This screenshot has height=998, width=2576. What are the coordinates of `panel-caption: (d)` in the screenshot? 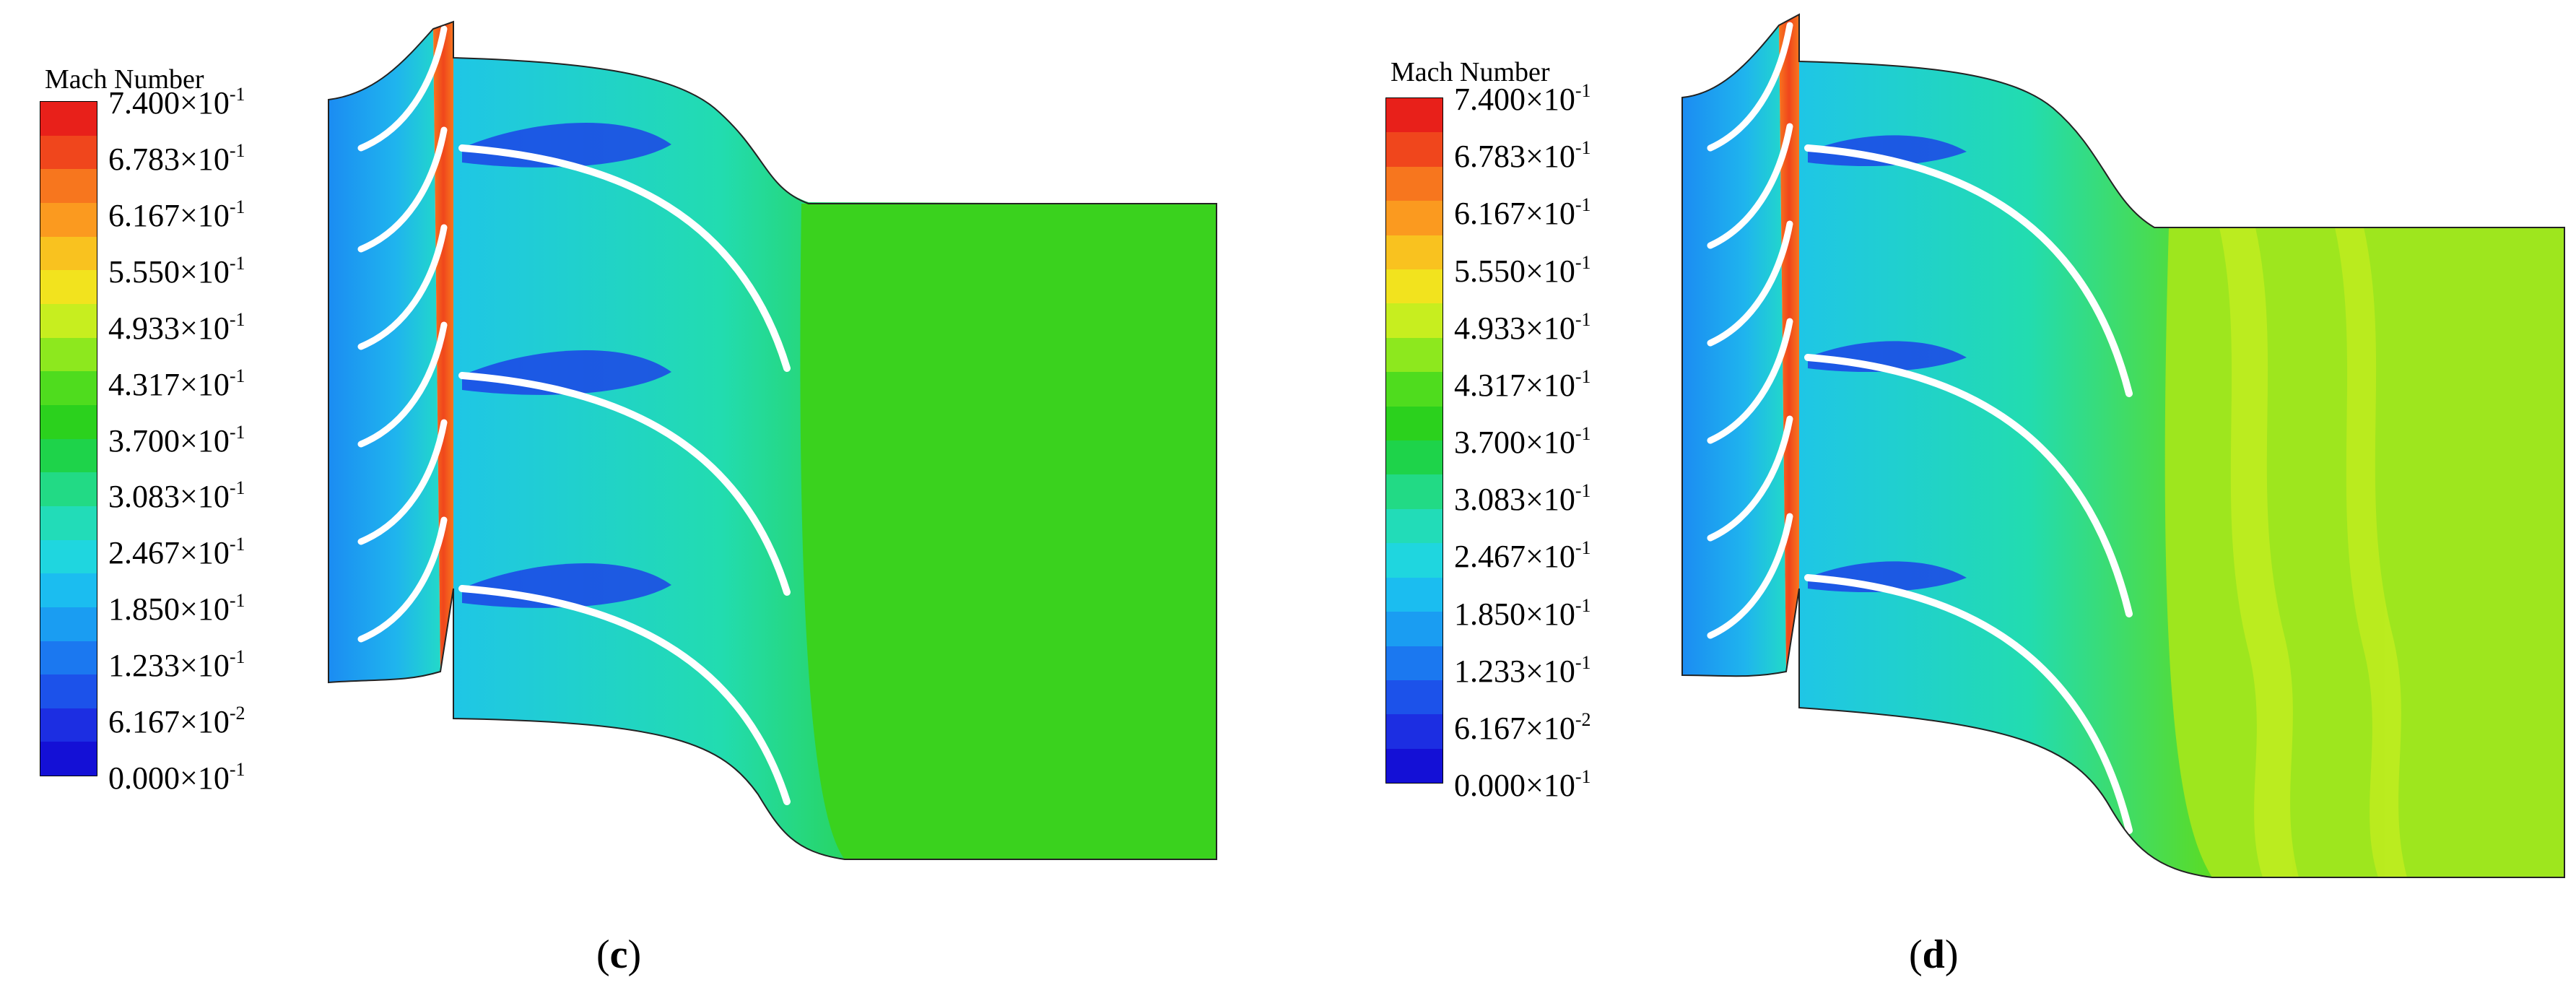 It's located at (1934, 954).